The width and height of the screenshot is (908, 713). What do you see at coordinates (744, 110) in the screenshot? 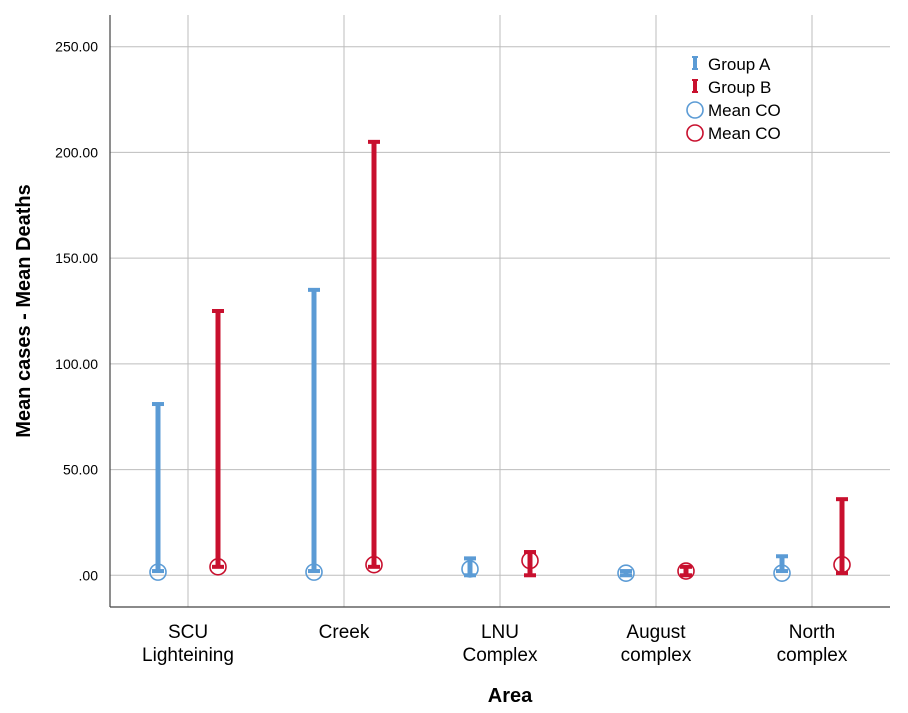
I see `legend-label-marker-0: Mean CO` at bounding box center [744, 110].